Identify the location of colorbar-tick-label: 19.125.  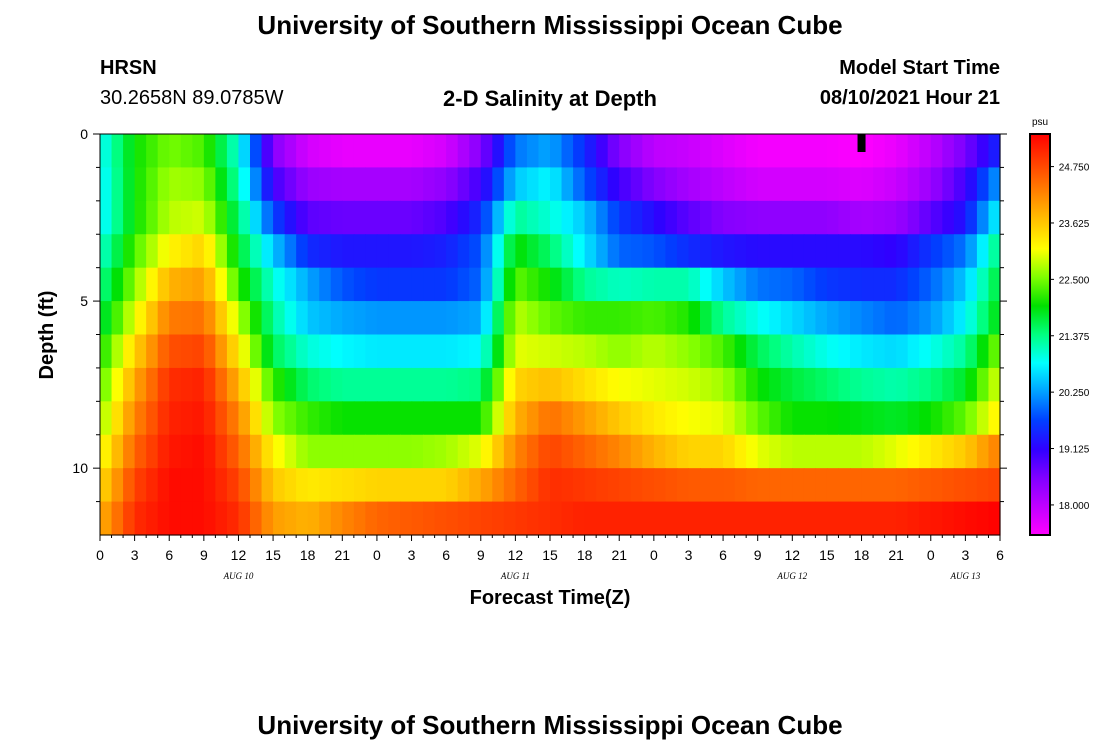
(1074, 450).